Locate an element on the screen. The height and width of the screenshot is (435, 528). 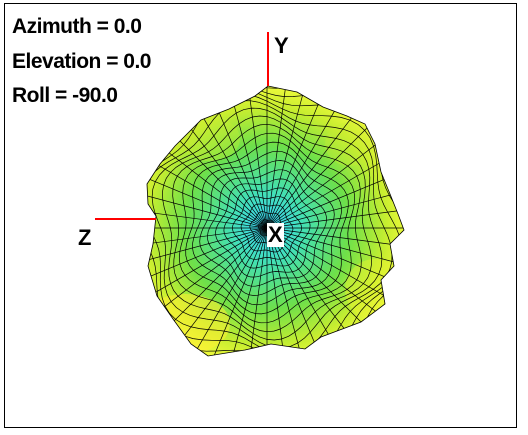
y-axis-label: Y is located at coordinates (281, 45).